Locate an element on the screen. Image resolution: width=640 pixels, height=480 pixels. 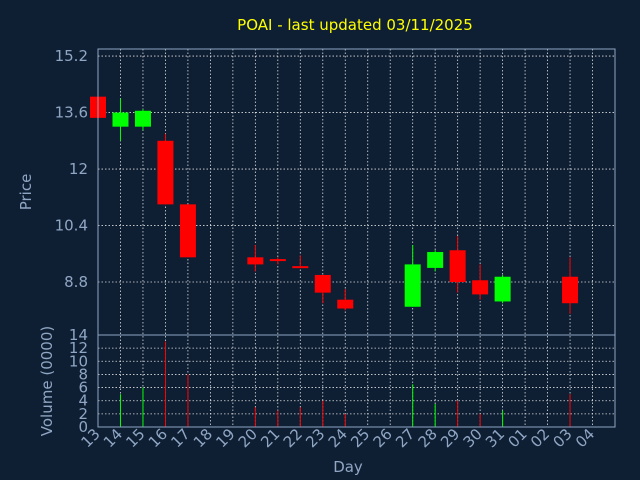
volume-axis-label: Volume (0000) is located at coordinates (47, 381).